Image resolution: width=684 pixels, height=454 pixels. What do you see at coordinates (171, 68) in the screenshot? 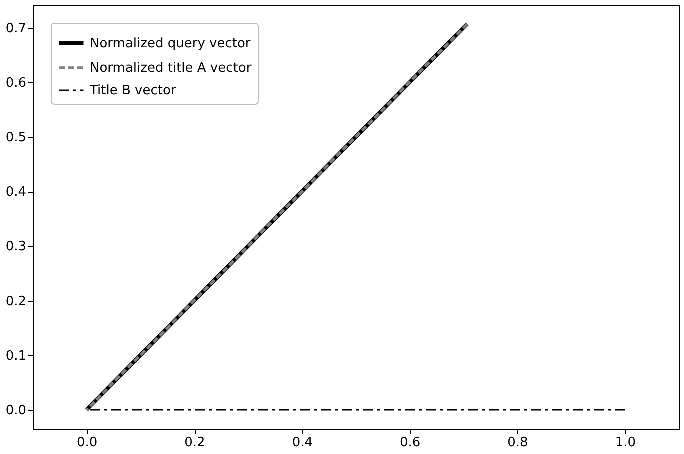
I see `legend-label: Normalized title A vector` at bounding box center [171, 68].